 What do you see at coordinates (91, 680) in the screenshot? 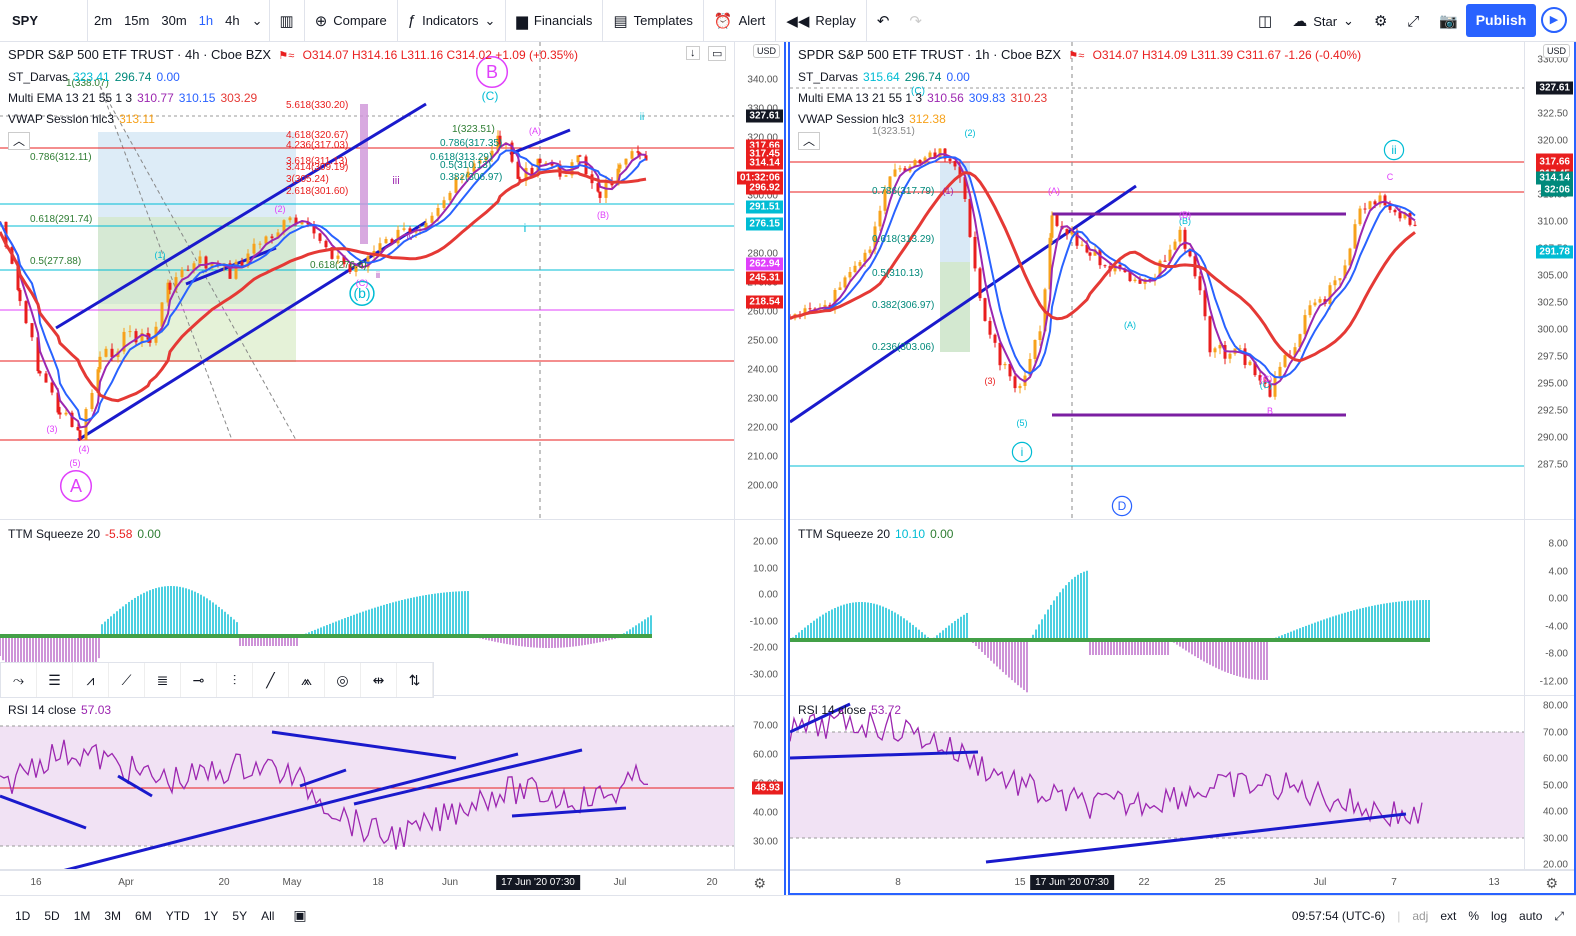
I see `elliott-wave-icon: ⩘` at bounding box center [91, 680].